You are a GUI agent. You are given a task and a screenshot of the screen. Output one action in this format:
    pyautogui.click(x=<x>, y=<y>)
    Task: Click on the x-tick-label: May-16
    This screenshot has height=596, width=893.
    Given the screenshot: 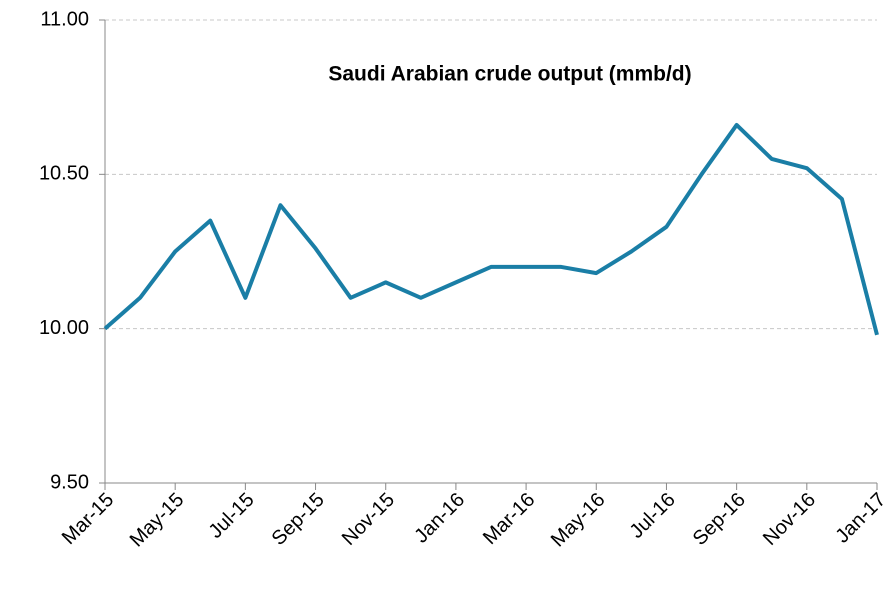 What is the action you would take?
    pyautogui.click(x=578, y=520)
    